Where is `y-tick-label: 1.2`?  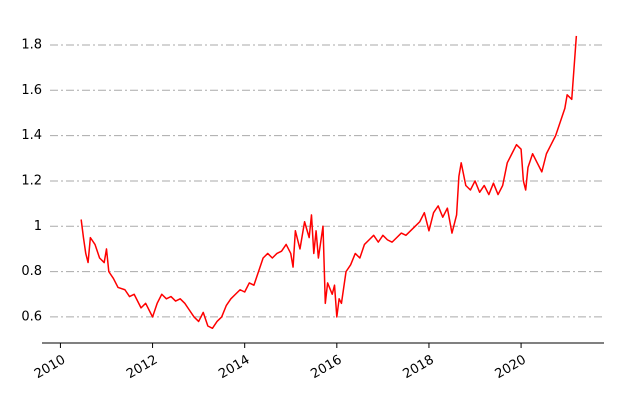
y-tick-label: 1.2 is located at coordinates (31, 180).